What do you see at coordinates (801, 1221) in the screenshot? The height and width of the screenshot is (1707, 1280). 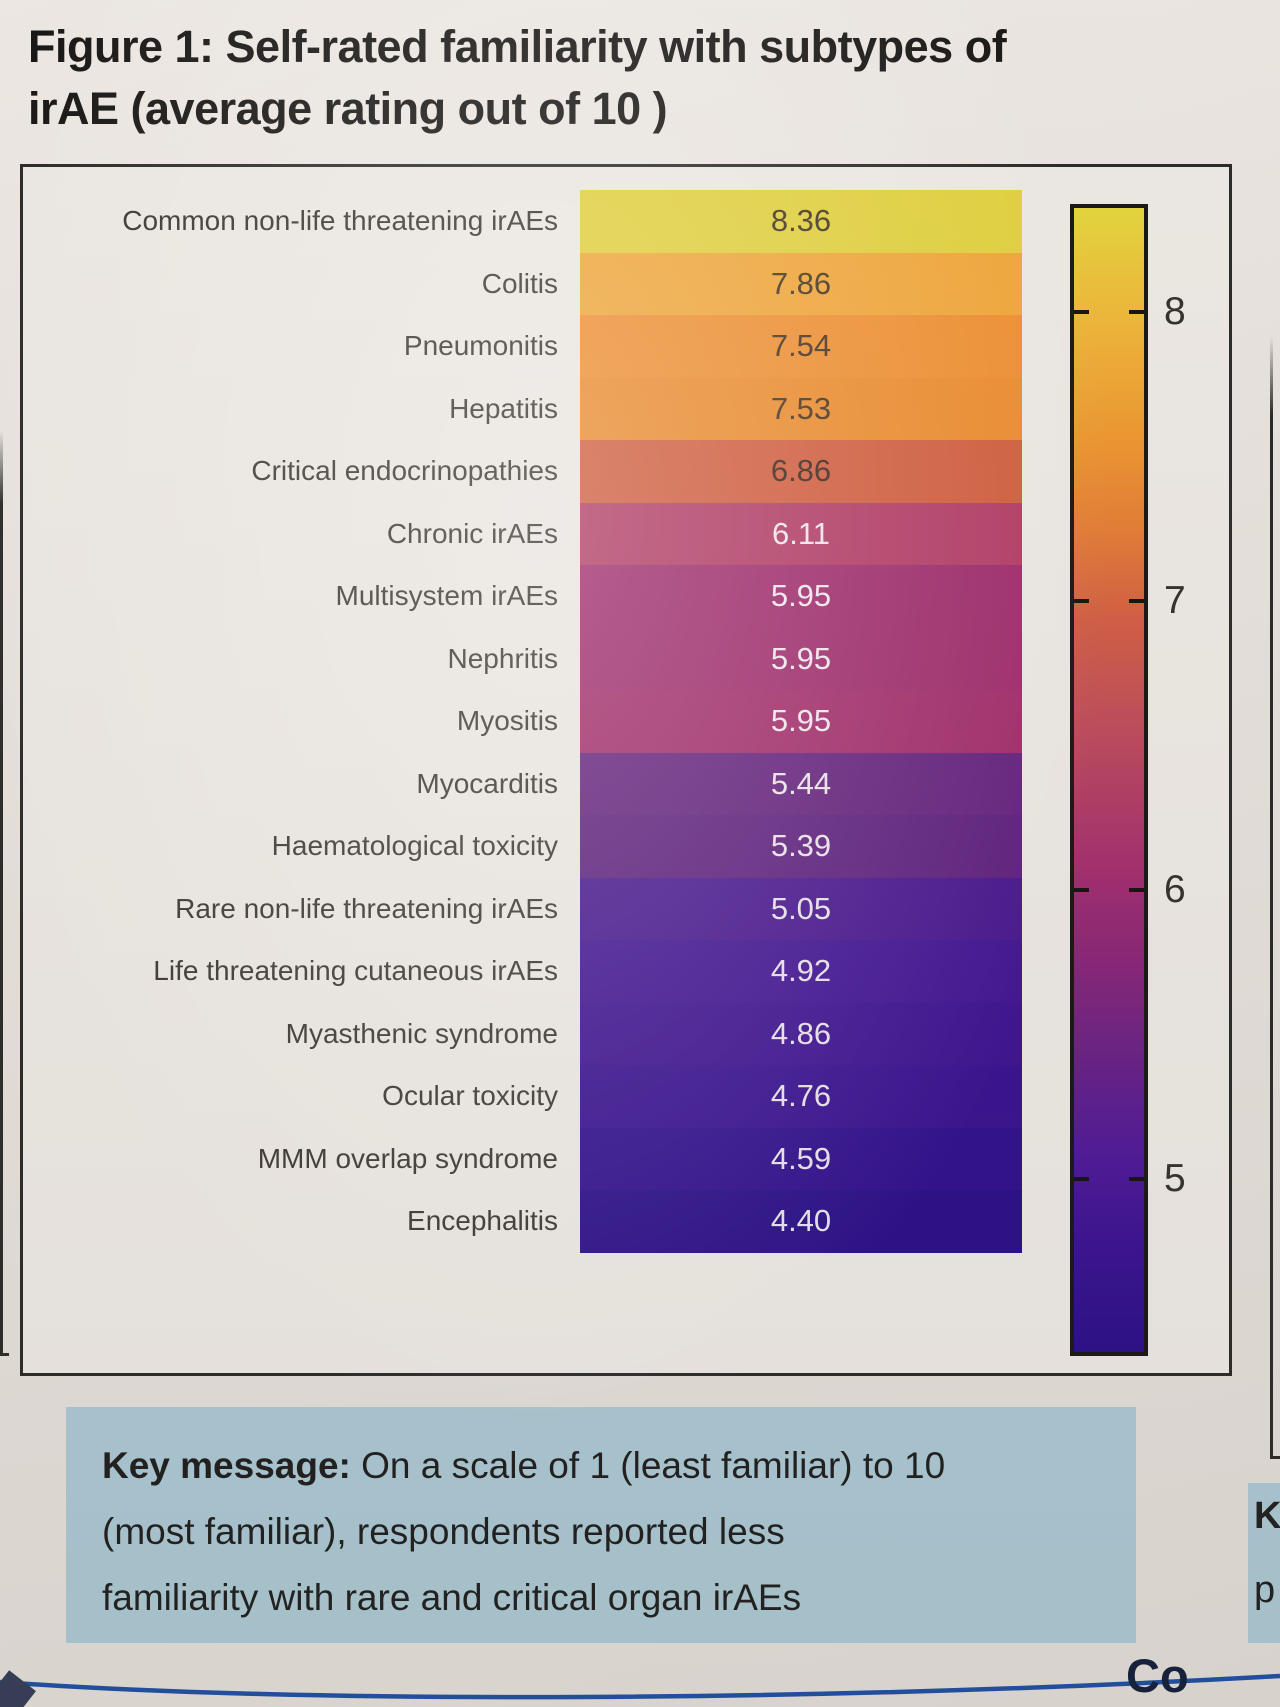 I see `row-heat-cell: 4.40` at bounding box center [801, 1221].